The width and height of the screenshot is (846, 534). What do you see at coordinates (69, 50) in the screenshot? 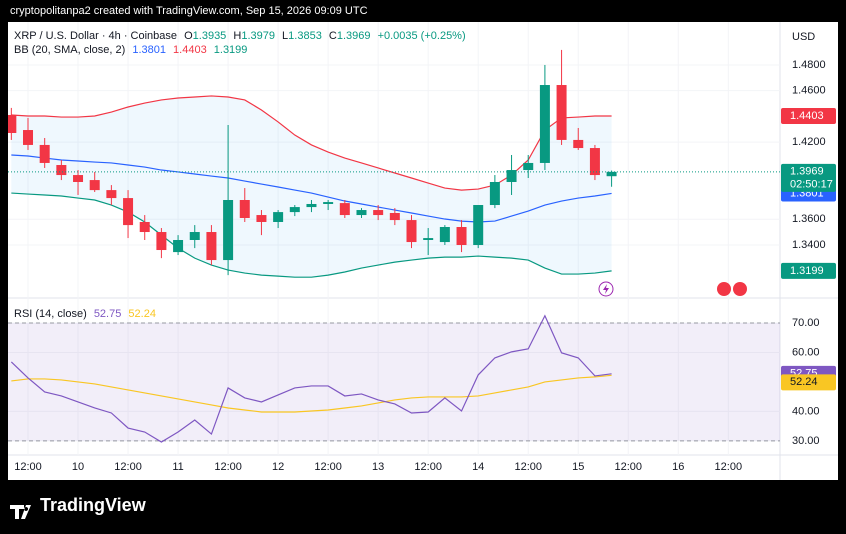
I see `indicator: BB (20, SMA, close, 2)` at bounding box center [69, 50].